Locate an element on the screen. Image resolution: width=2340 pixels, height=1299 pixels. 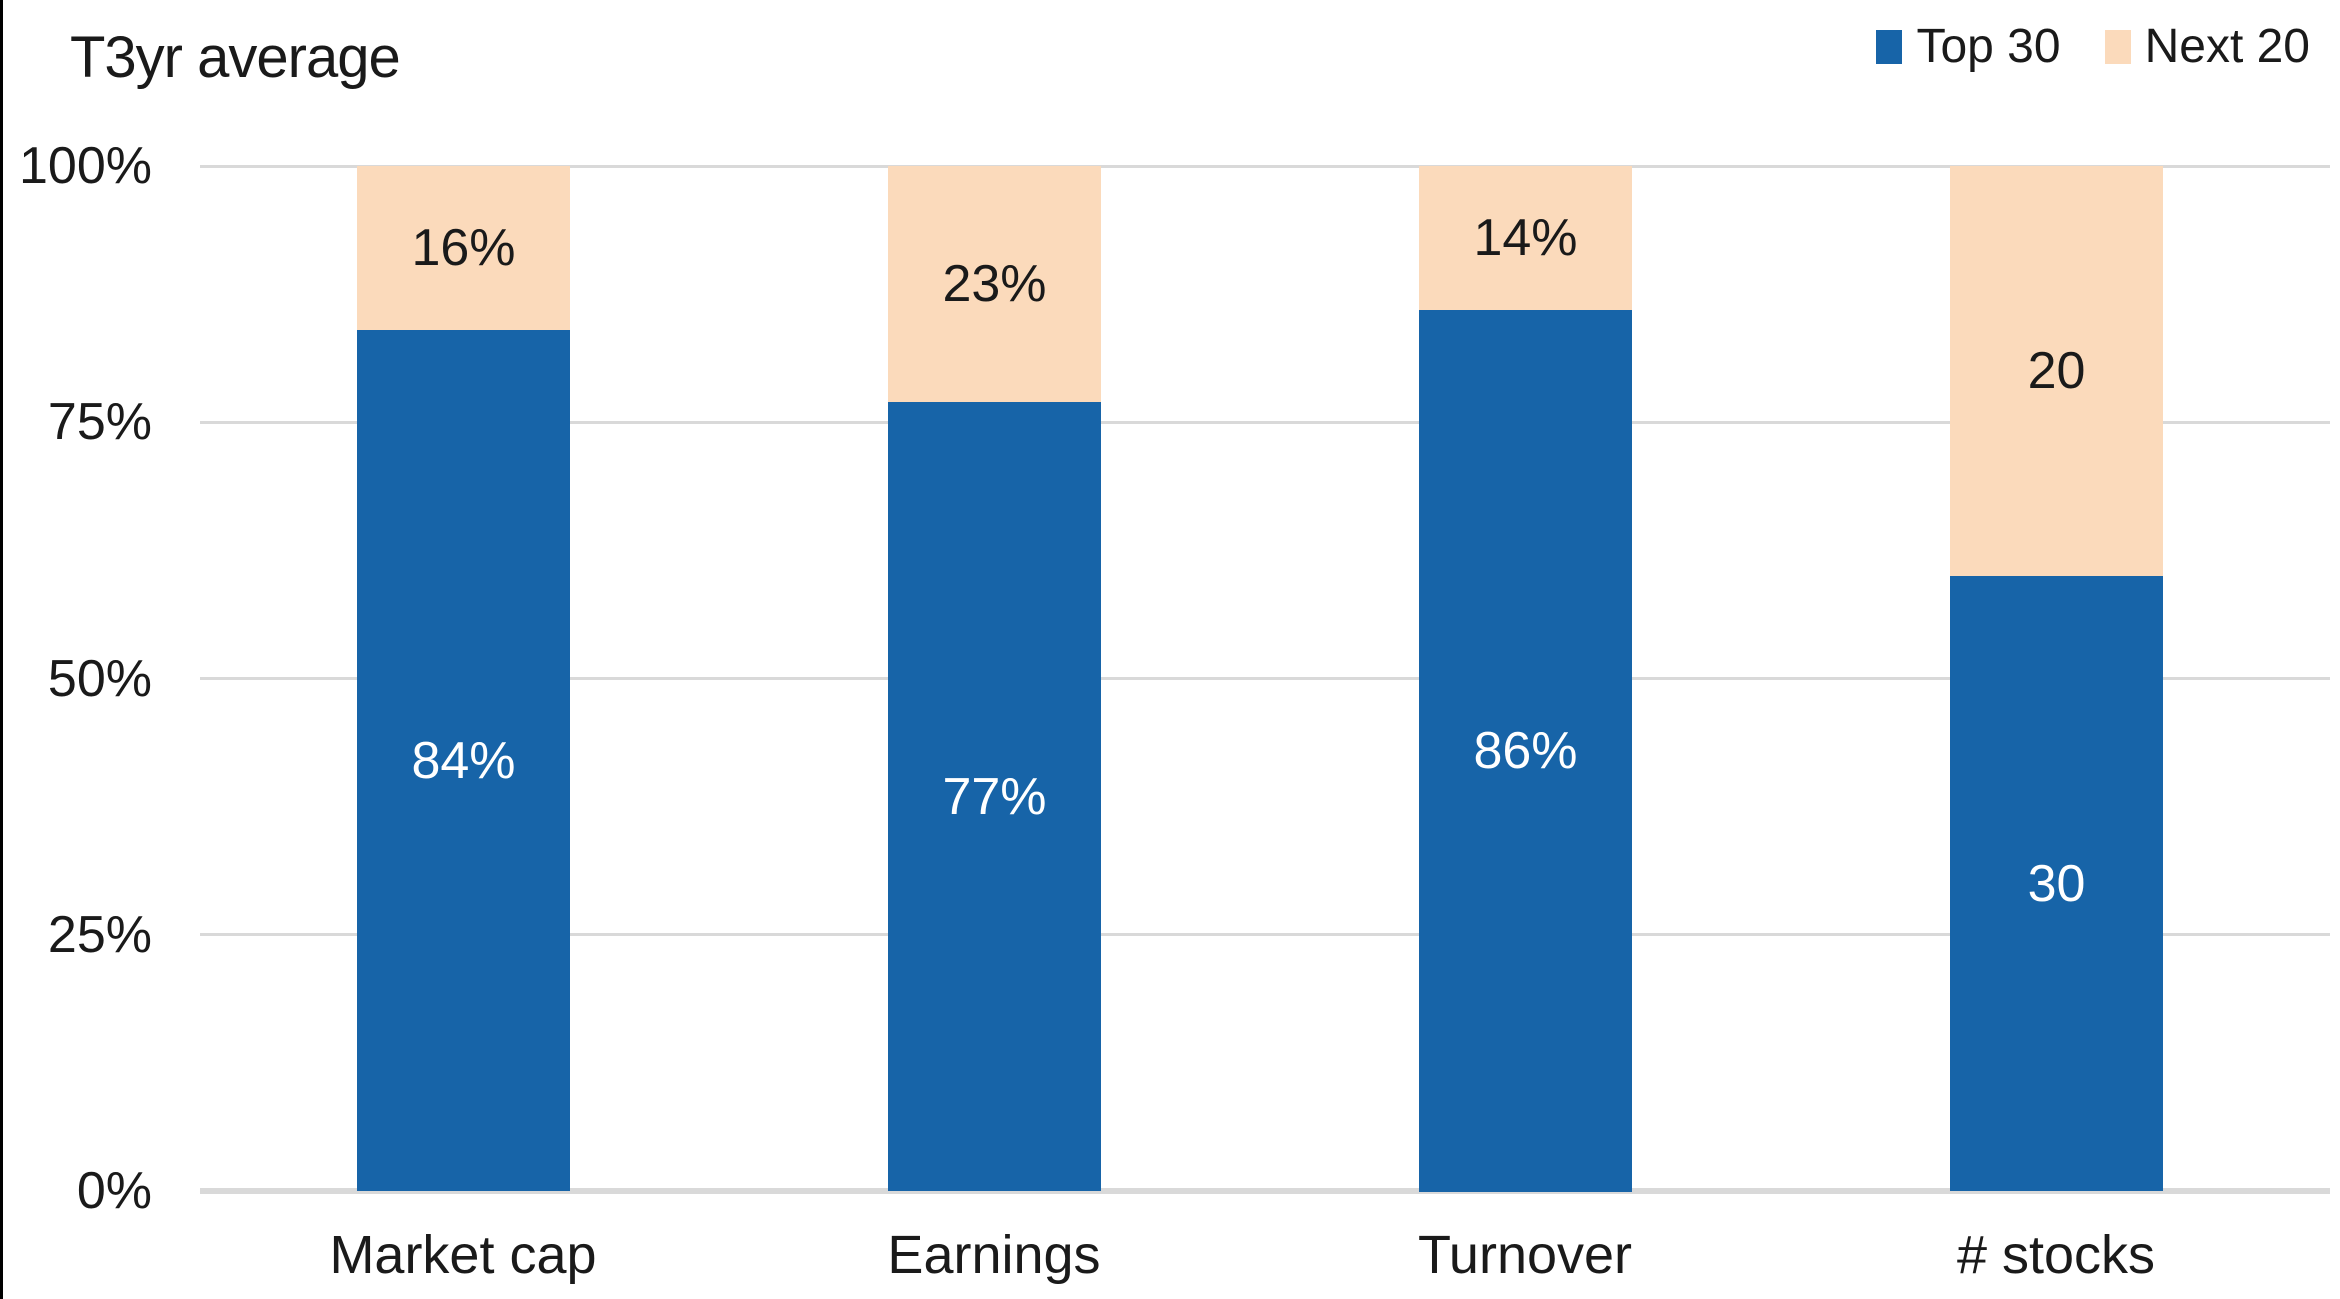
bar-segment-top-30-market-cap: 84% is located at coordinates (463, 760).